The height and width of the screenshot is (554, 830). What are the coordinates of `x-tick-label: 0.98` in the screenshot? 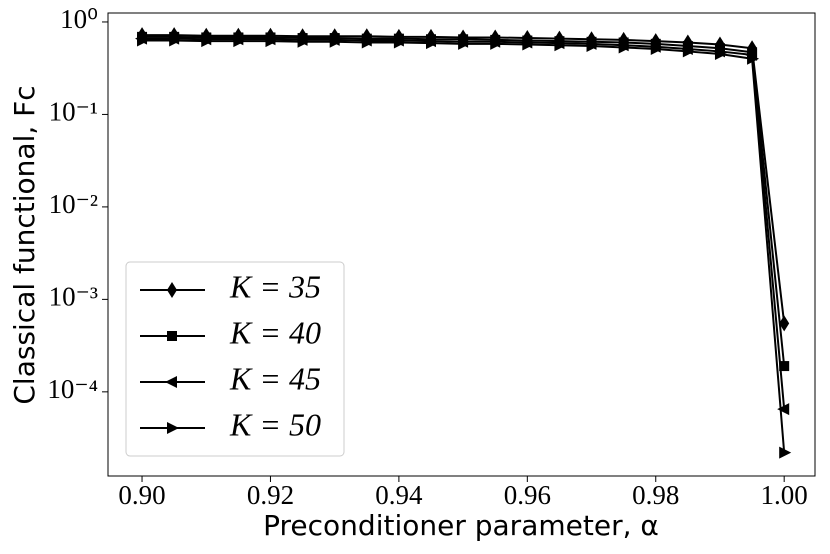 It's located at (655, 495).